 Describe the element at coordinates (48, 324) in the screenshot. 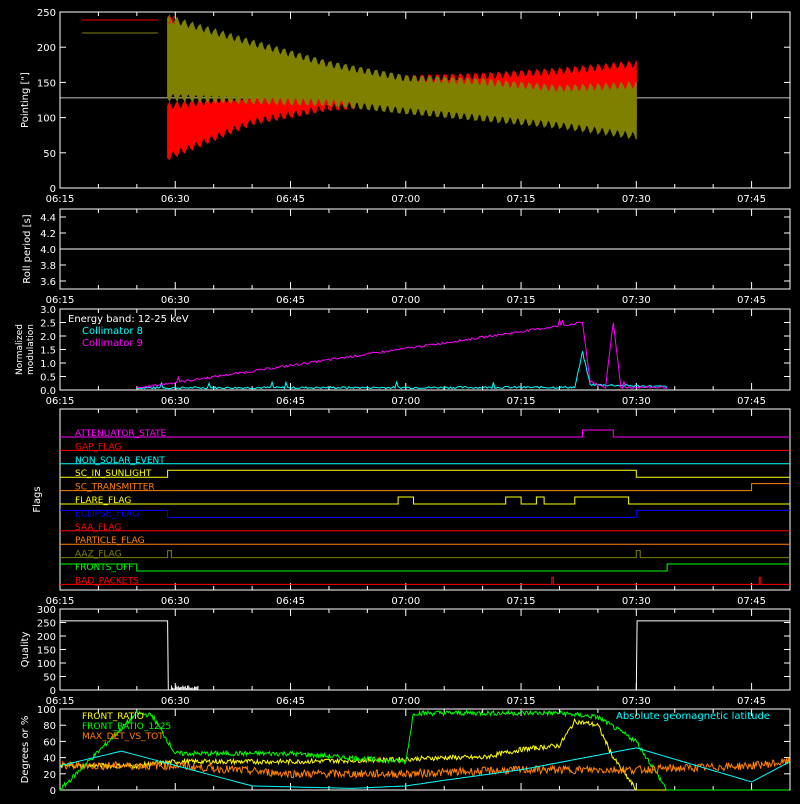

I see `modulation-y-tick-label: 2.5` at that location.